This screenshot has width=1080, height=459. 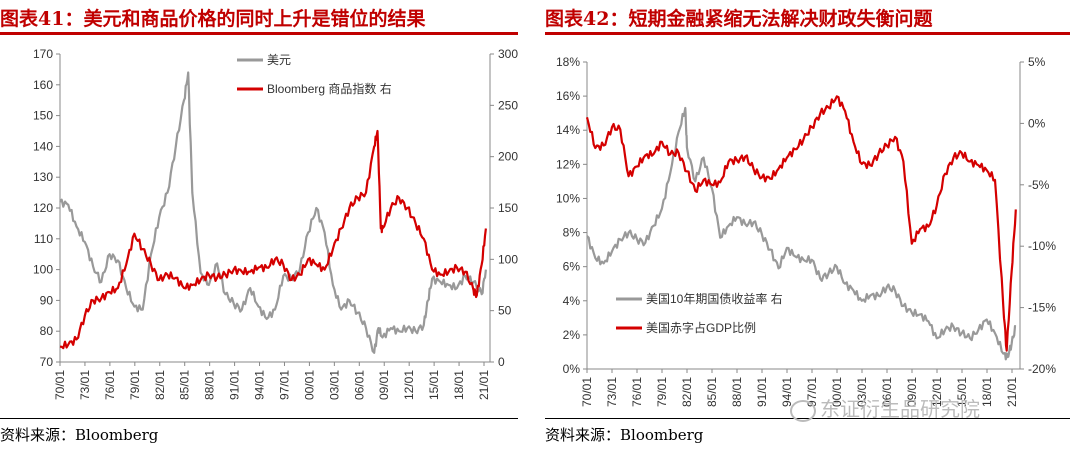 I want to click on left-tick-label: 160, so click(x=43, y=85).